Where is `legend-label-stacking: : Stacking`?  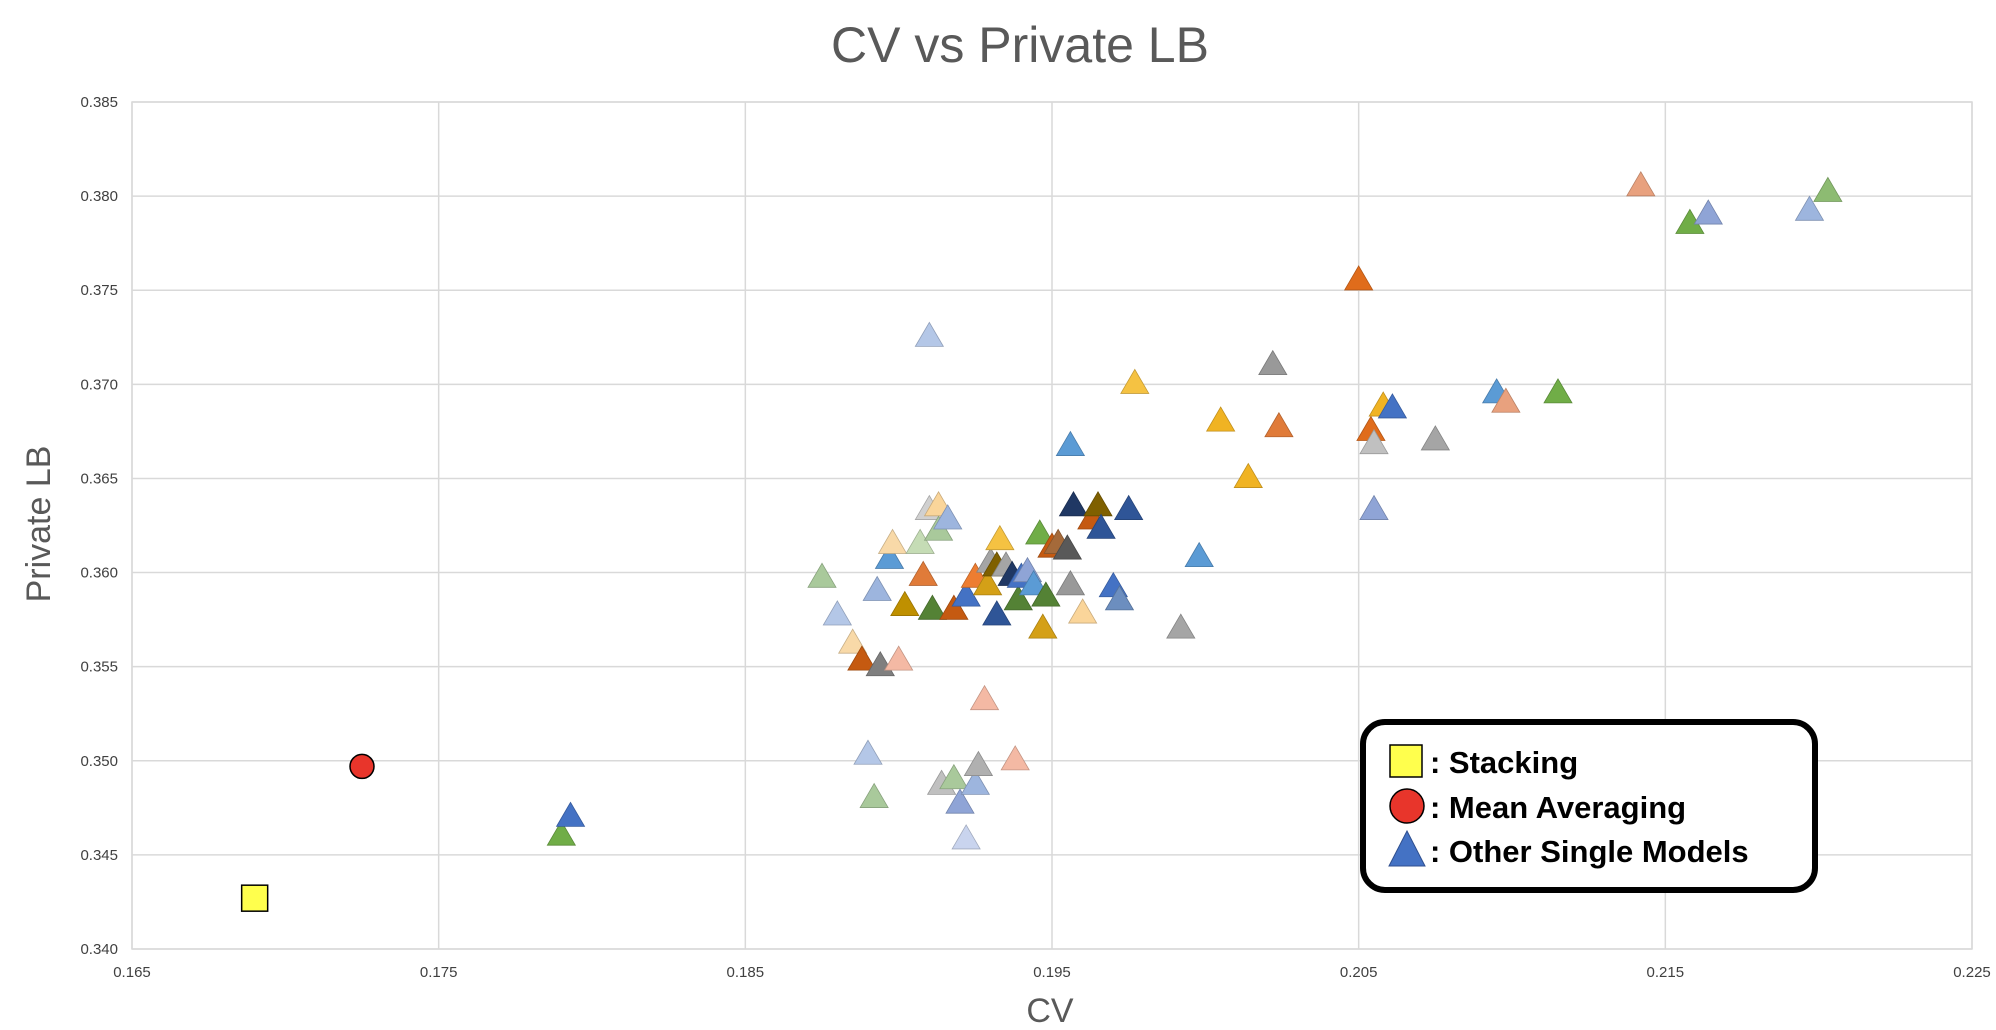 legend-label-stacking: : Stacking is located at coordinates (1504, 762).